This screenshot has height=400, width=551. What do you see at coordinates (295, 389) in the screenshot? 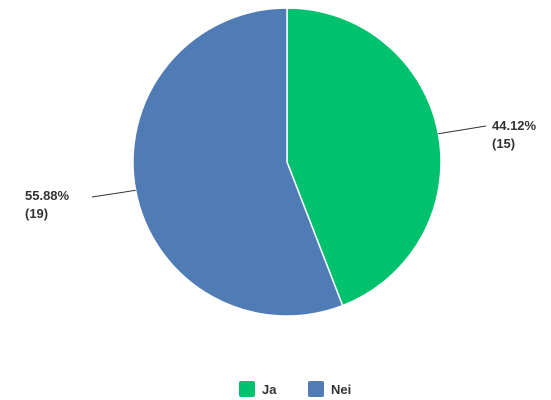
I see `legend: Ja Nei` at bounding box center [295, 389].